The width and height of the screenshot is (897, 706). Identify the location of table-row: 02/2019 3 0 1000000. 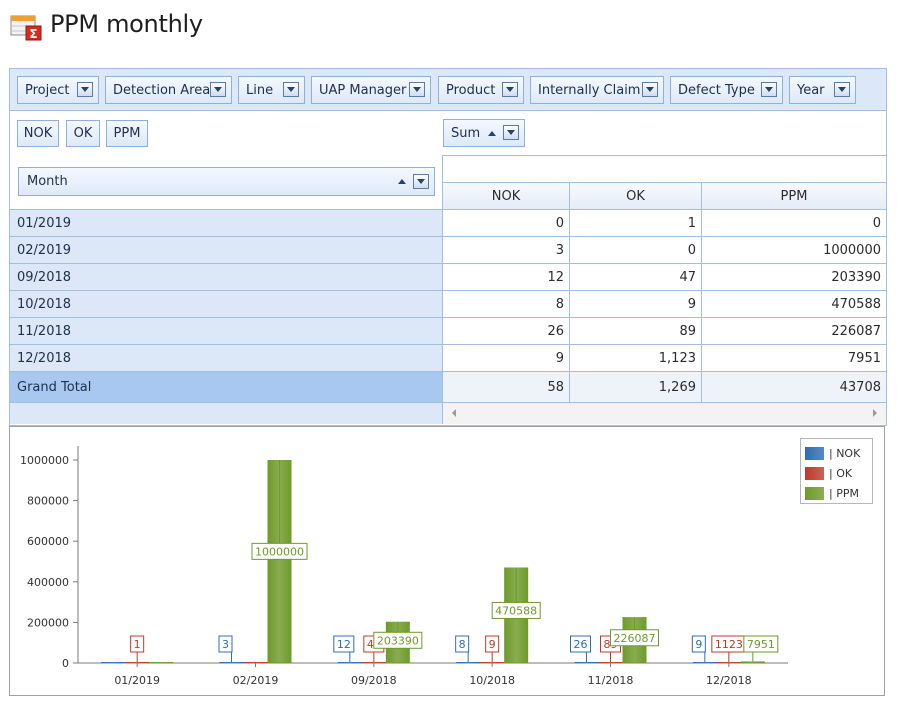
(448, 249).